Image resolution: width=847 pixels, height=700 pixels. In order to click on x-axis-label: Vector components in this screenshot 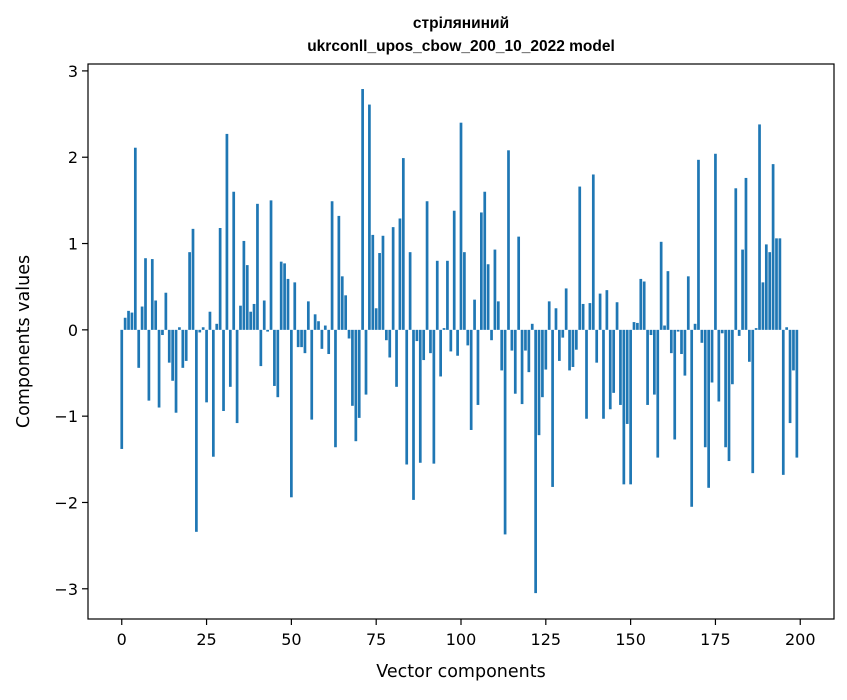, I will do `click(460, 672)`.